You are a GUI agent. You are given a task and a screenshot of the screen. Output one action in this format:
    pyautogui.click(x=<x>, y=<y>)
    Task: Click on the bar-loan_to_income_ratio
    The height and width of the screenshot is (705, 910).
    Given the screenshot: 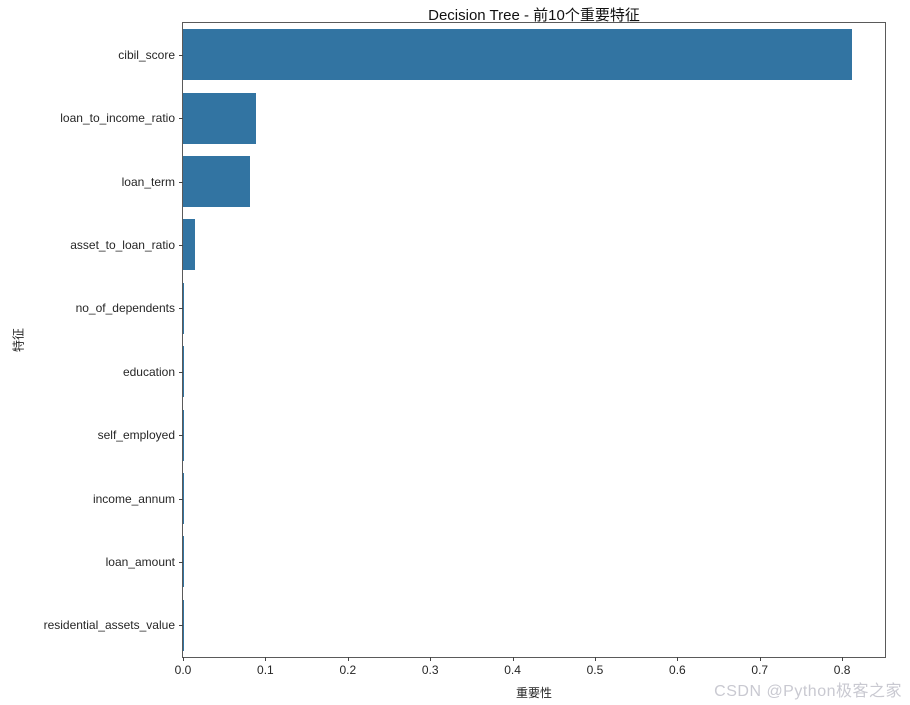 What is the action you would take?
    pyautogui.click(x=219, y=118)
    